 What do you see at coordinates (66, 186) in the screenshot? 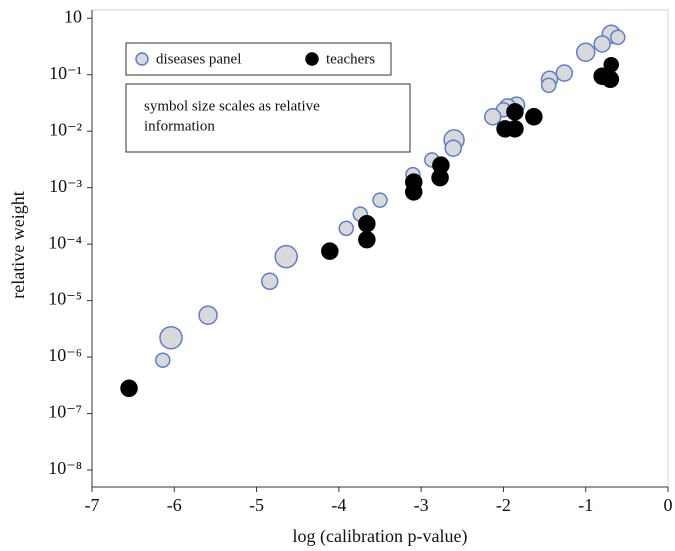
I see `y-tick-label: 10⁻³` at bounding box center [66, 186].